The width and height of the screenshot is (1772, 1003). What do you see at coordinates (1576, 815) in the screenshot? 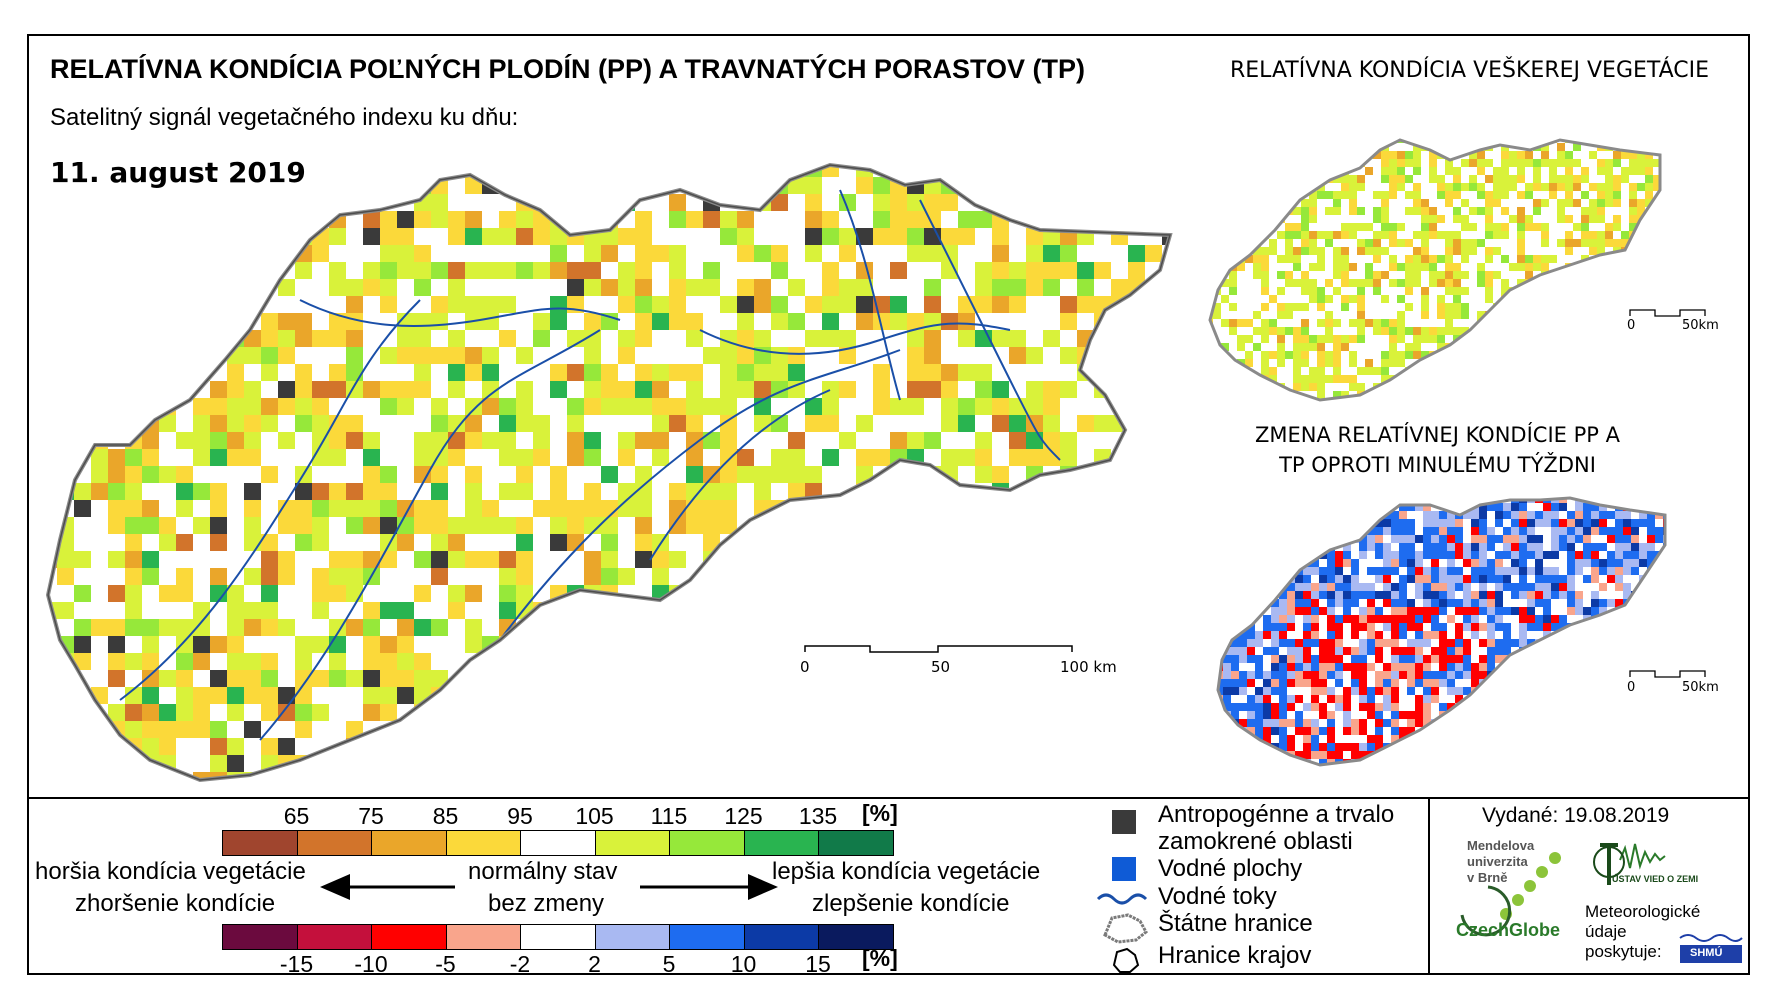
I see `issue-date: Vydané: 19.08.2019` at bounding box center [1576, 815].